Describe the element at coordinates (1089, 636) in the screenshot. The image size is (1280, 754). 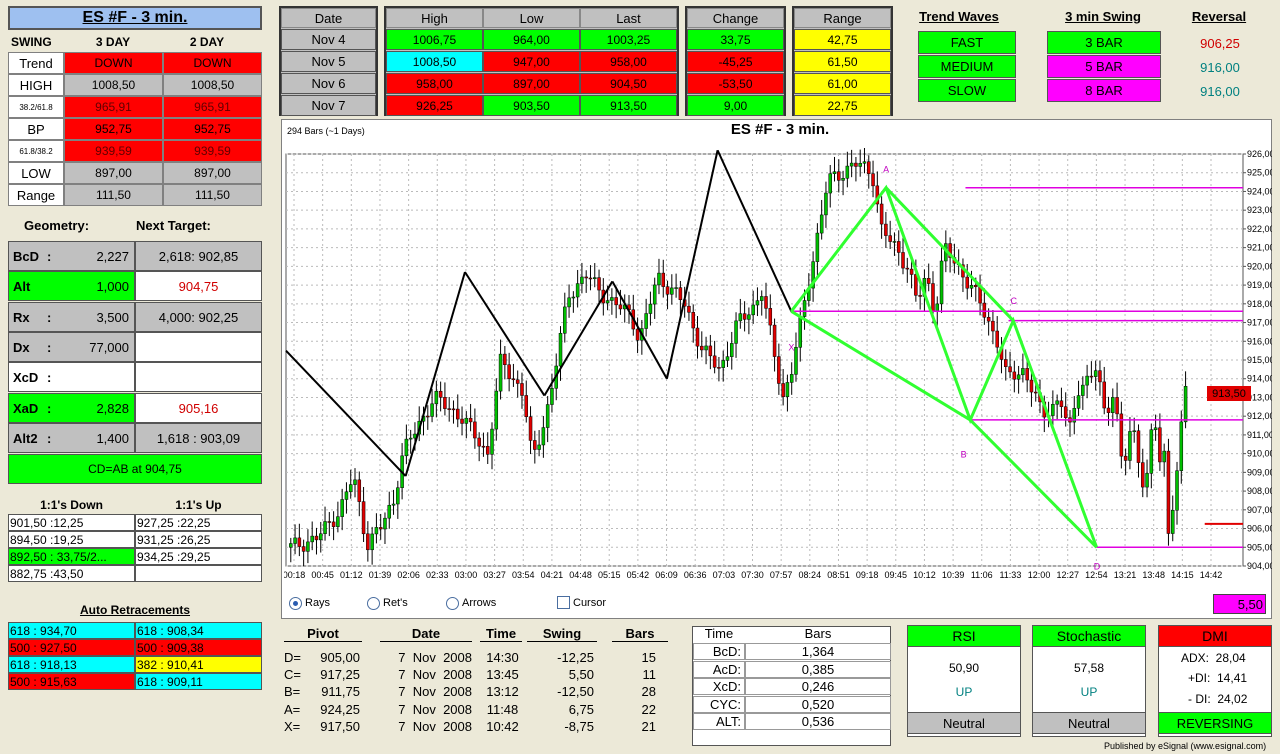
I see `stoch-title: Stochastic` at that location.